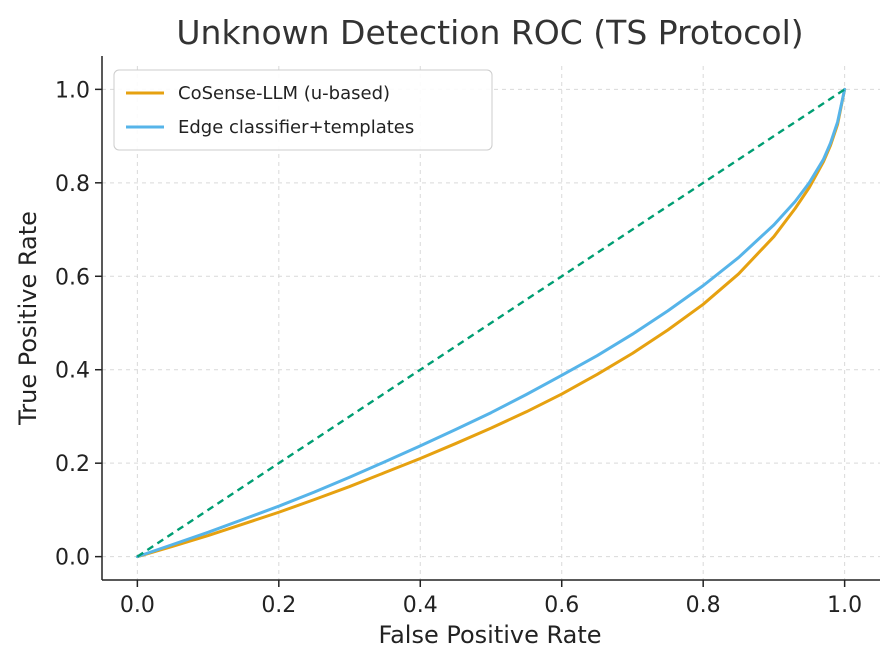 The height and width of the screenshot is (667, 896). Describe the element at coordinates (137, 605) in the screenshot. I see `x-tick-label: 0.0` at that location.